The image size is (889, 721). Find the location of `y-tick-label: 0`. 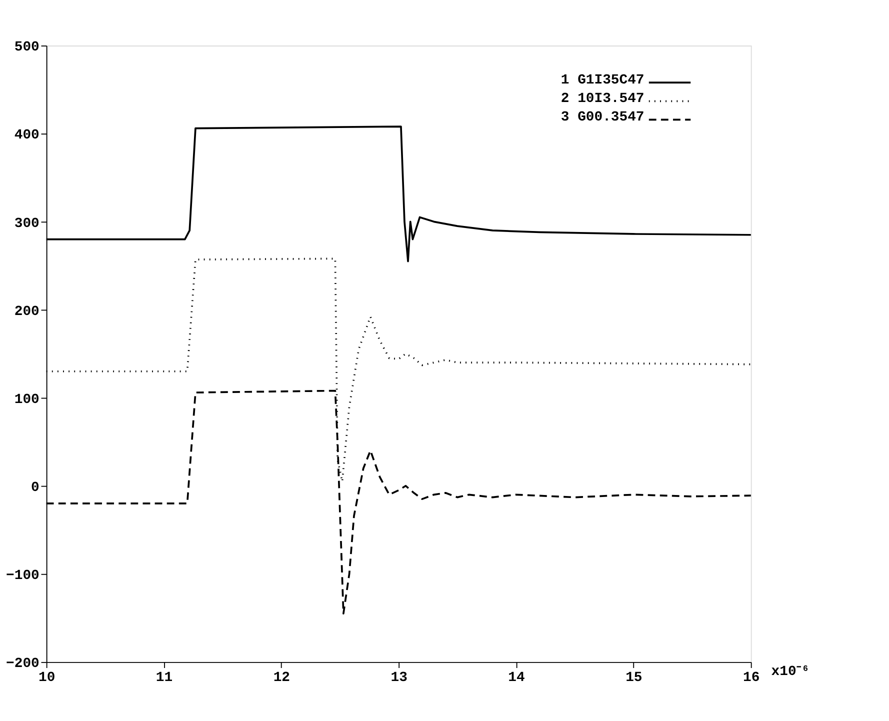

y-tick-label: 0 is located at coordinates (35, 488).